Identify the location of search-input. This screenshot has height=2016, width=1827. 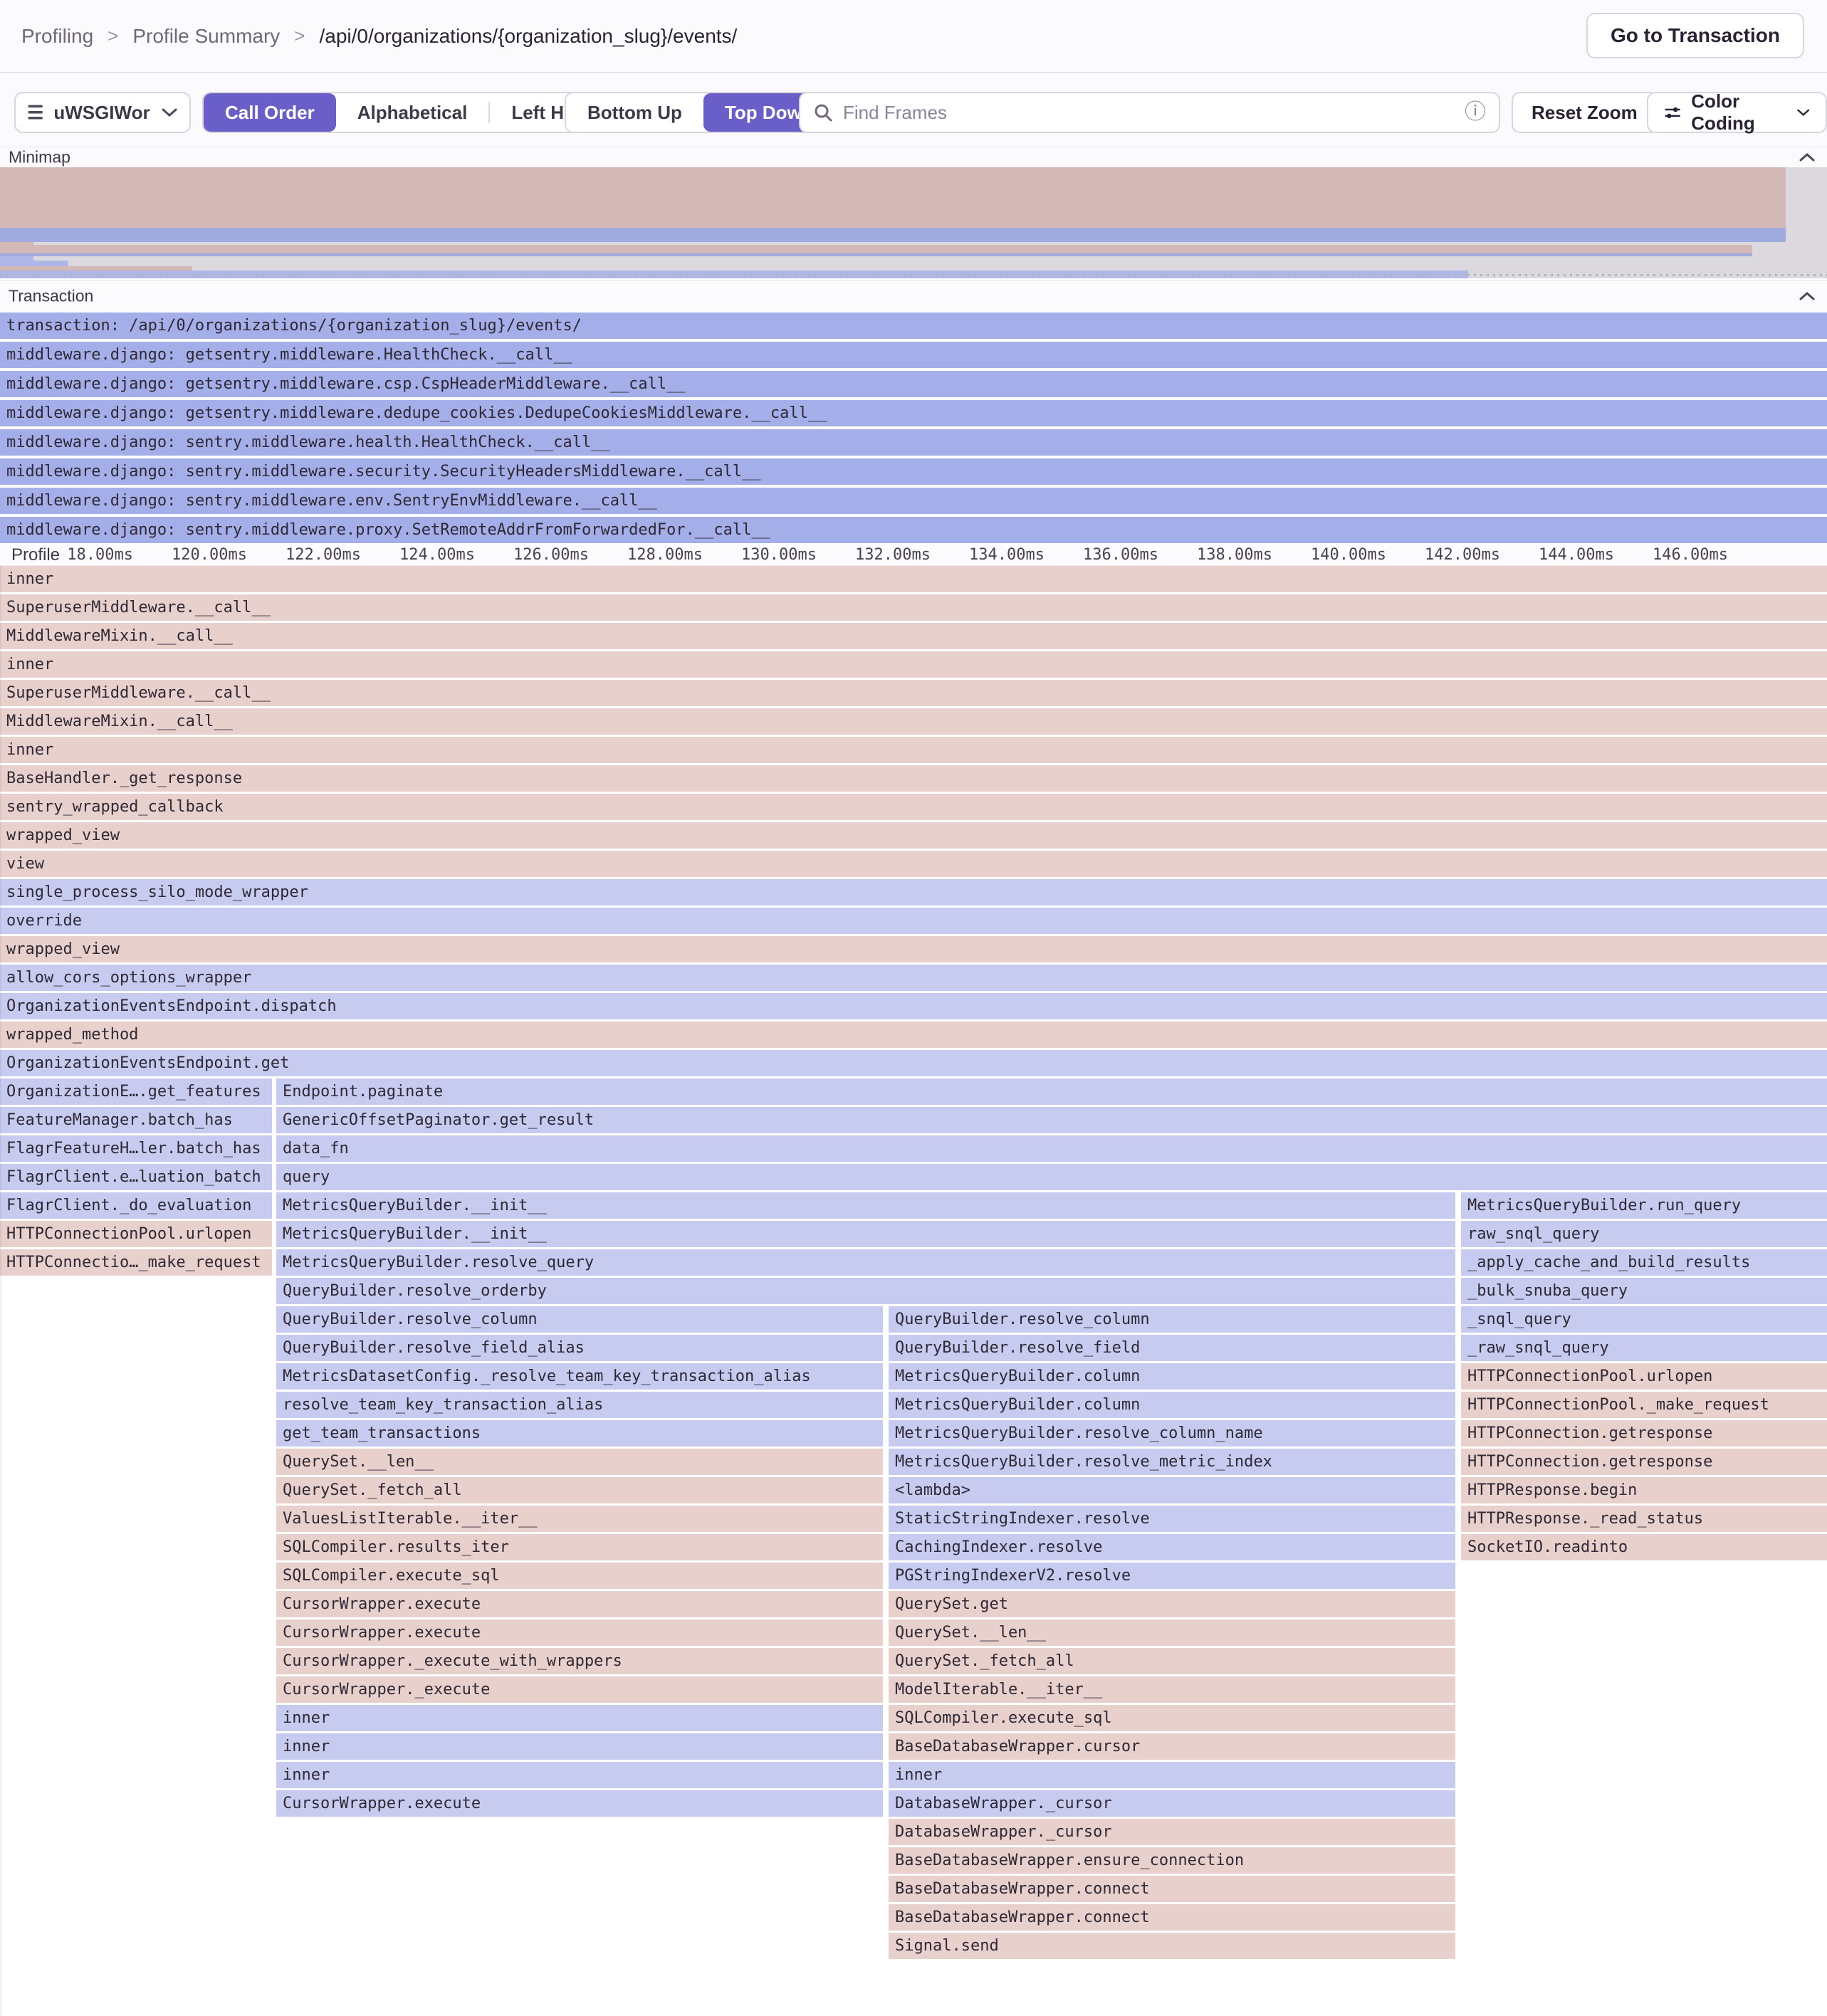
(1149, 112).